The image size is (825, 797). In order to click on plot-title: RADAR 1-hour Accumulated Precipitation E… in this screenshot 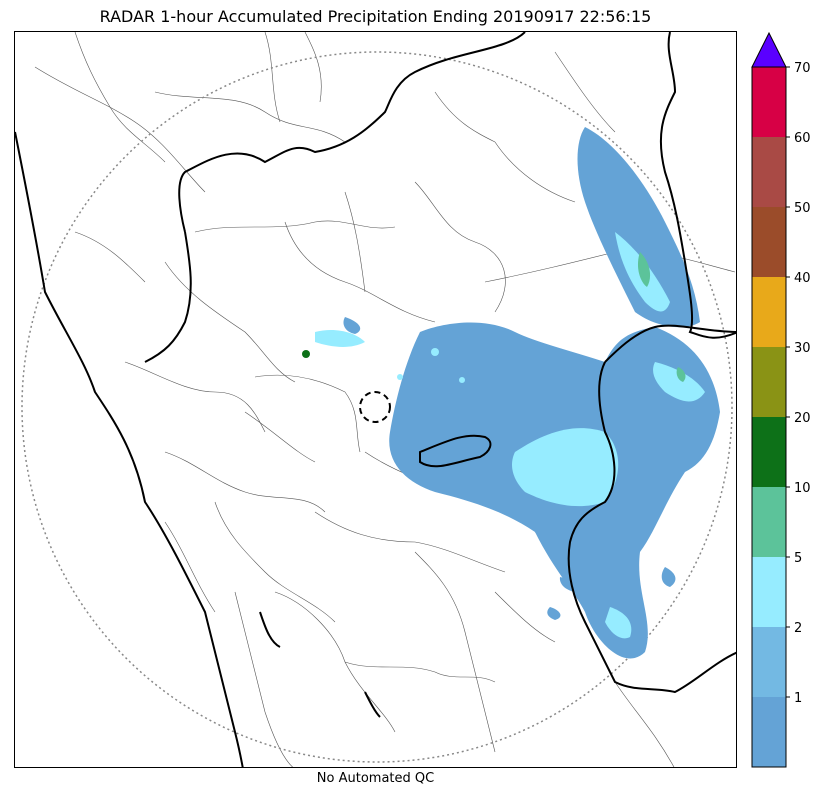, I will do `click(375, 16)`.